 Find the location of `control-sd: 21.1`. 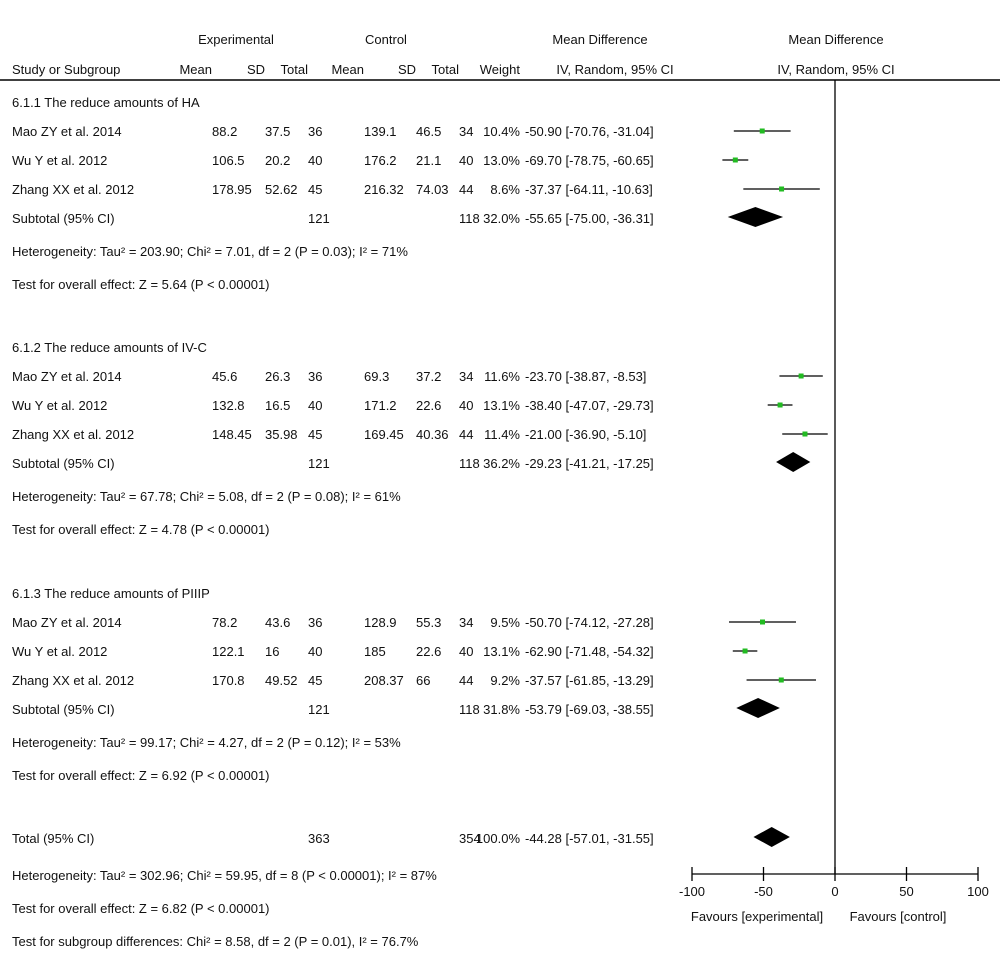

control-sd: 21.1 is located at coordinates (428, 160).